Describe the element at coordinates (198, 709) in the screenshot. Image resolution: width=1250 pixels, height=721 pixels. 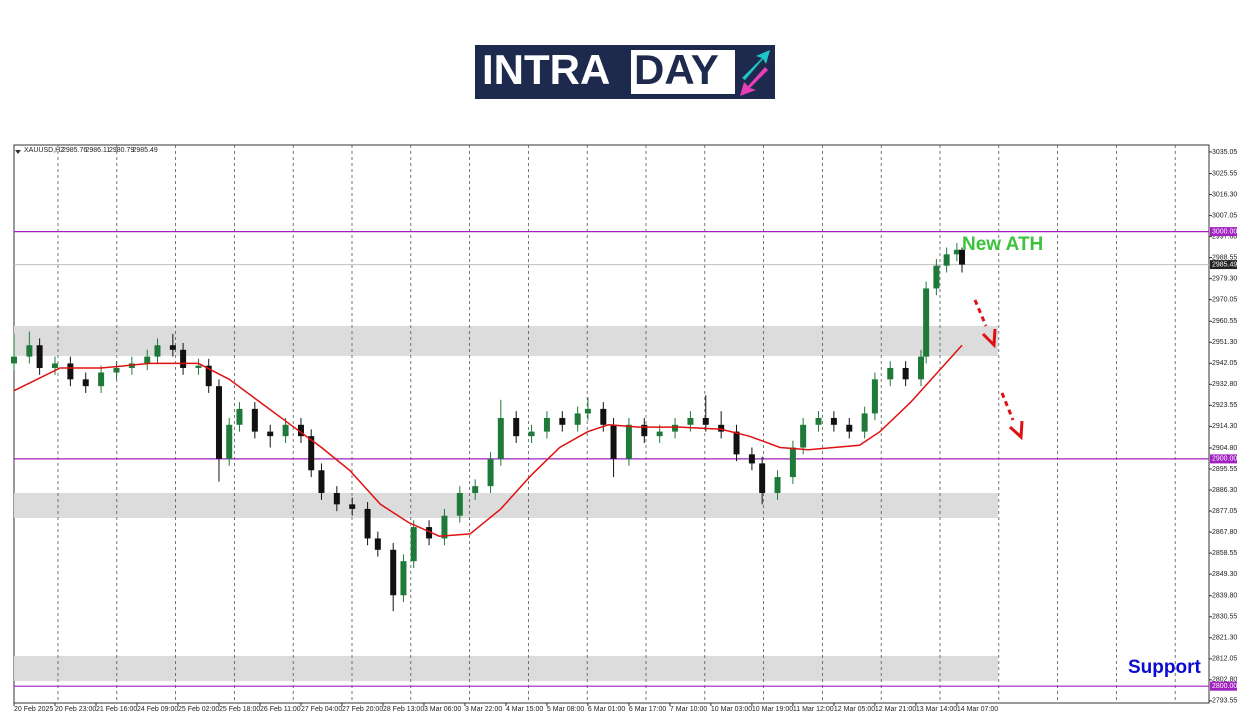
I see `x-tick-label: 25 Feb 02:00` at that location.